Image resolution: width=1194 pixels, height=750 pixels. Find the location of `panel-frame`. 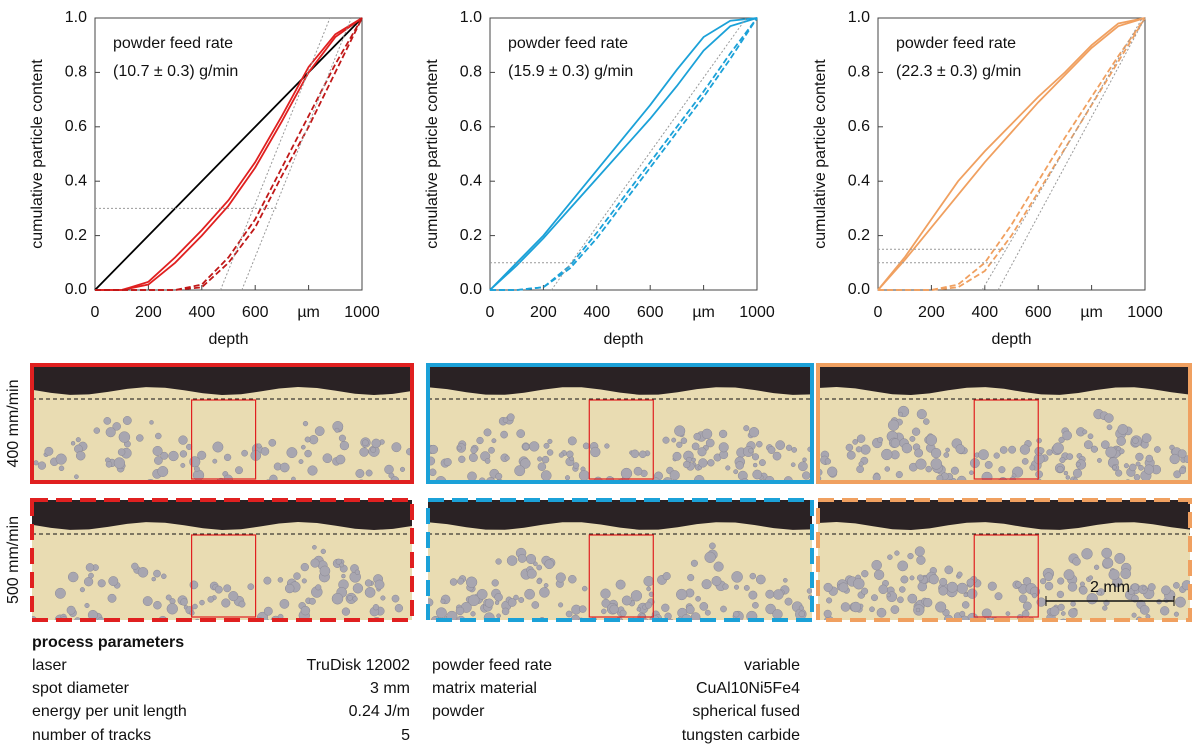

panel-frame is located at coordinates (222, 560).